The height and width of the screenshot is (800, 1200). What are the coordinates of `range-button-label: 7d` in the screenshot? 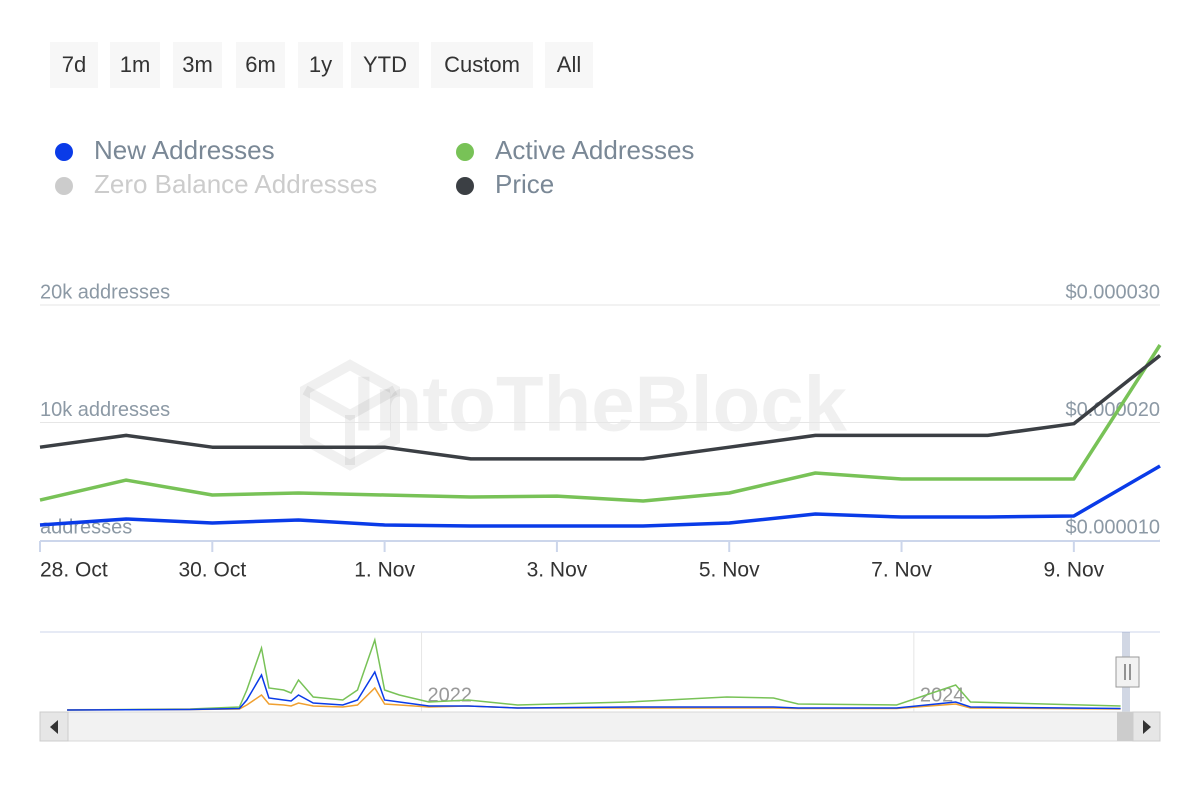 It's located at (74, 64).